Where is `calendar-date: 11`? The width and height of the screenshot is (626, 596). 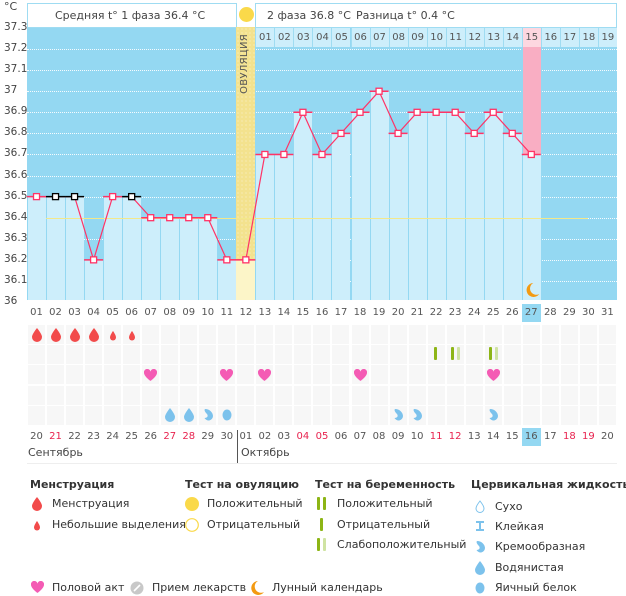
calendar-date: 11 is located at coordinates (436, 436).